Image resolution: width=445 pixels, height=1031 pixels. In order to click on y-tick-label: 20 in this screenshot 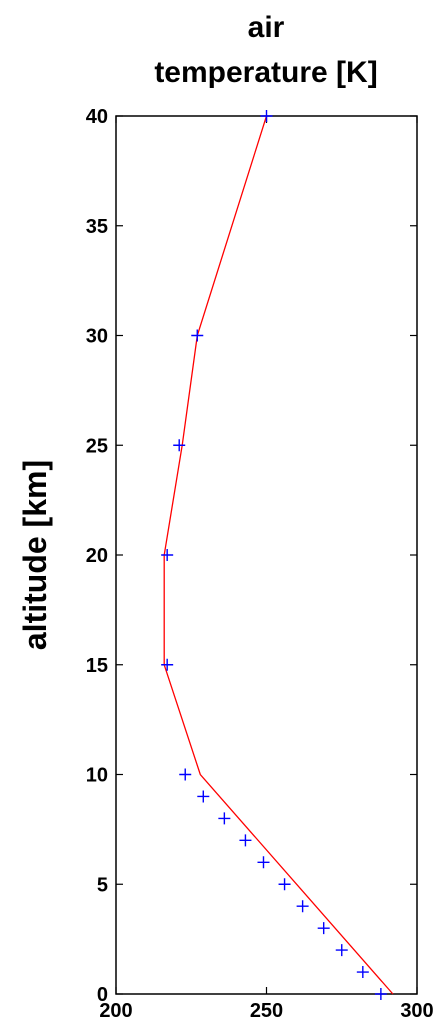, I will do `click(97, 556)`.